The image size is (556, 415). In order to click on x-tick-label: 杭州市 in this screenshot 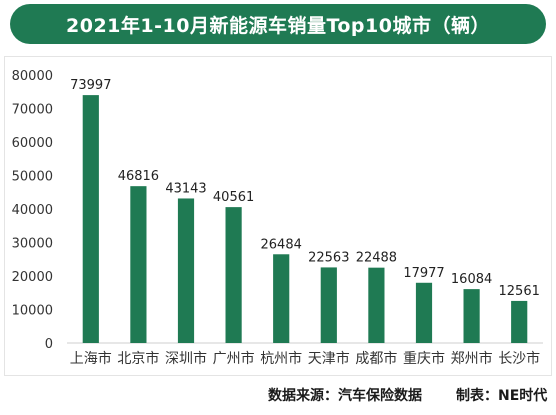, I will do `click(281, 358)`.